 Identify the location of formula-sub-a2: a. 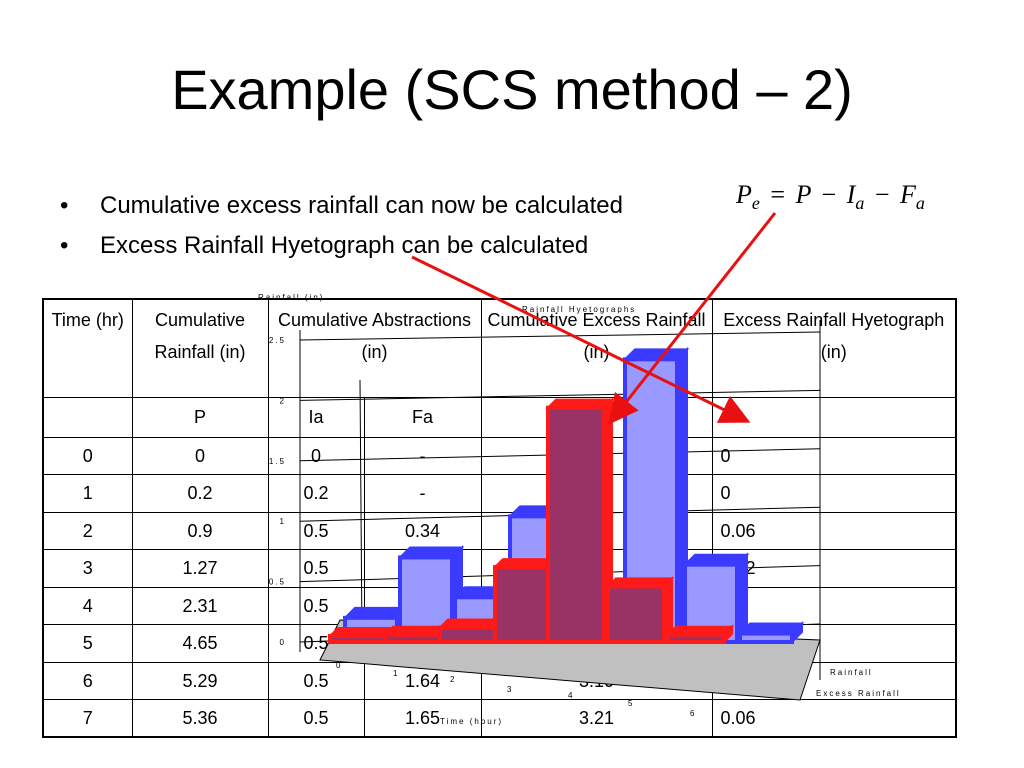
(920, 203).